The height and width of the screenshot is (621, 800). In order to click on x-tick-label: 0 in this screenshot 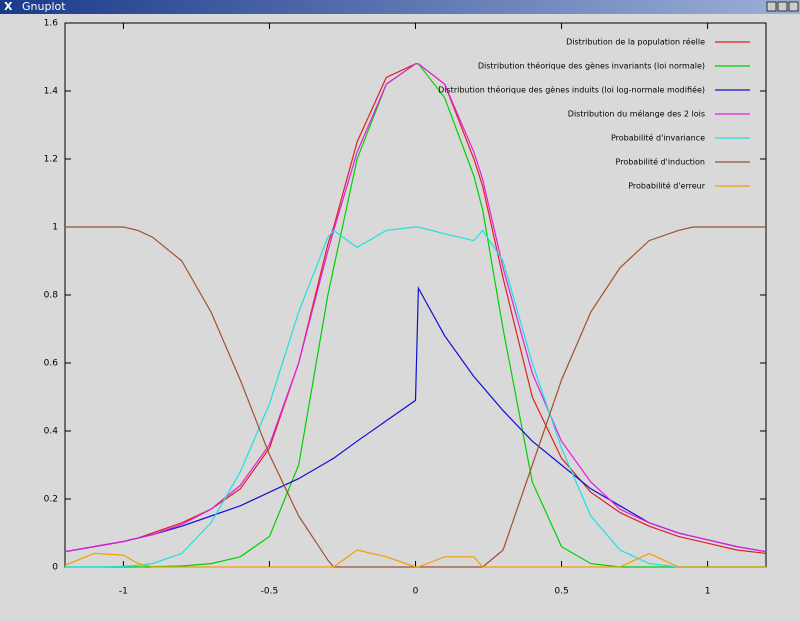, I will do `click(416, 592)`.